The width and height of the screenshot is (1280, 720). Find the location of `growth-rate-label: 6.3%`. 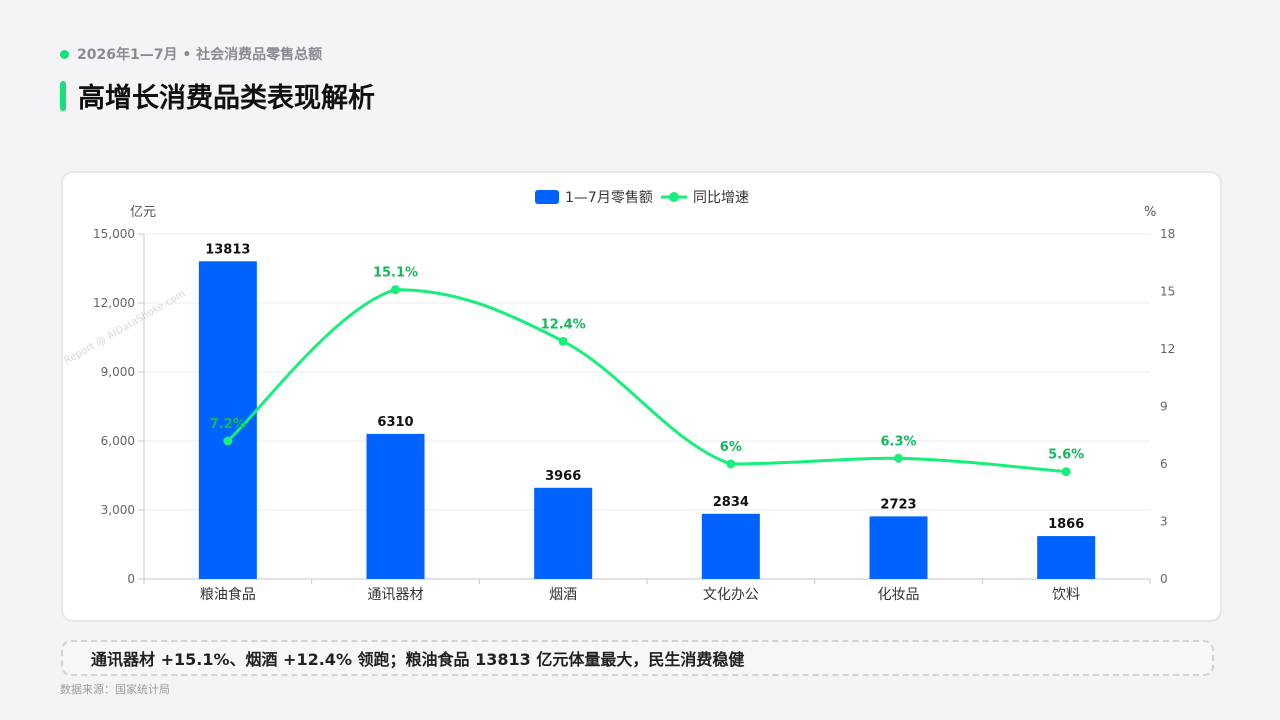

growth-rate-label: 6.3% is located at coordinates (898, 441).